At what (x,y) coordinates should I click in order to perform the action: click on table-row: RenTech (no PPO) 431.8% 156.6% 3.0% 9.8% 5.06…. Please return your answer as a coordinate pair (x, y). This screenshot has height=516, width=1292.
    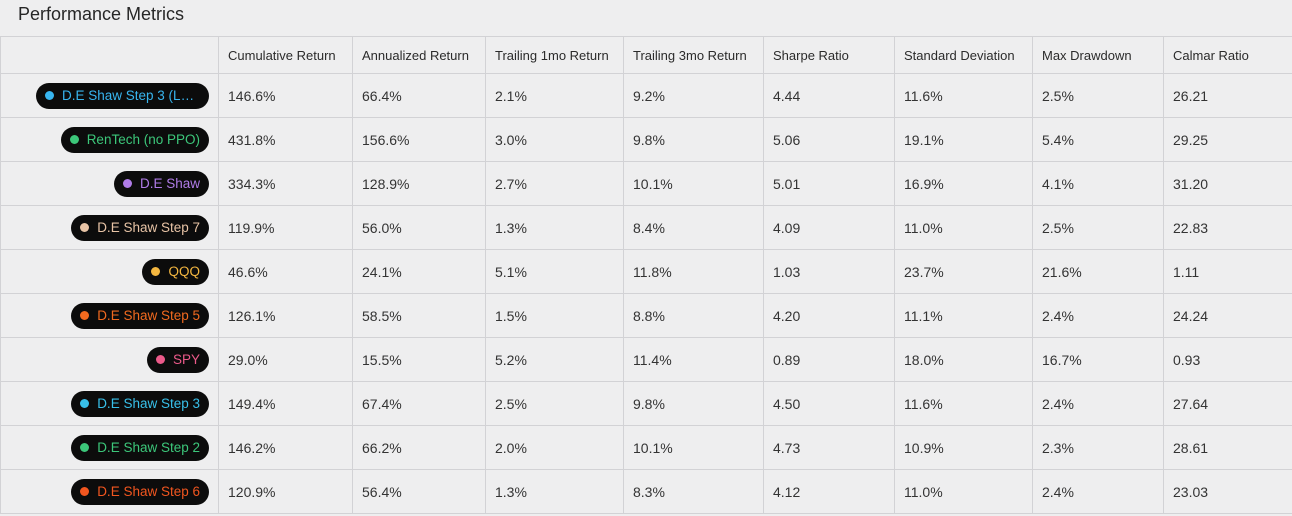
    Looking at the image, I should click on (646, 139).